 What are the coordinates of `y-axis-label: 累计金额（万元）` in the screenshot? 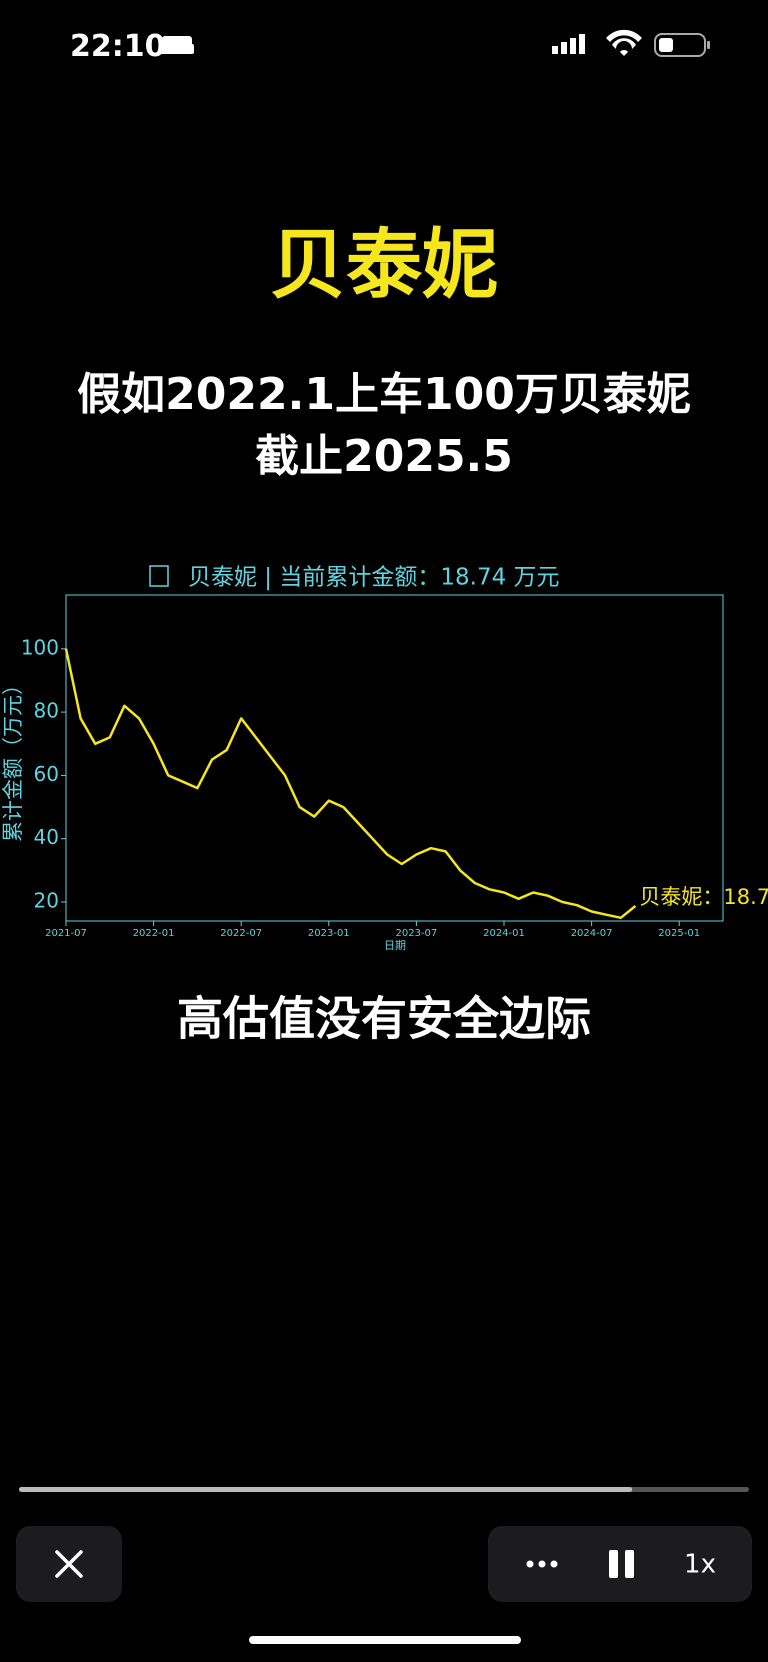 It's located at (13, 758).